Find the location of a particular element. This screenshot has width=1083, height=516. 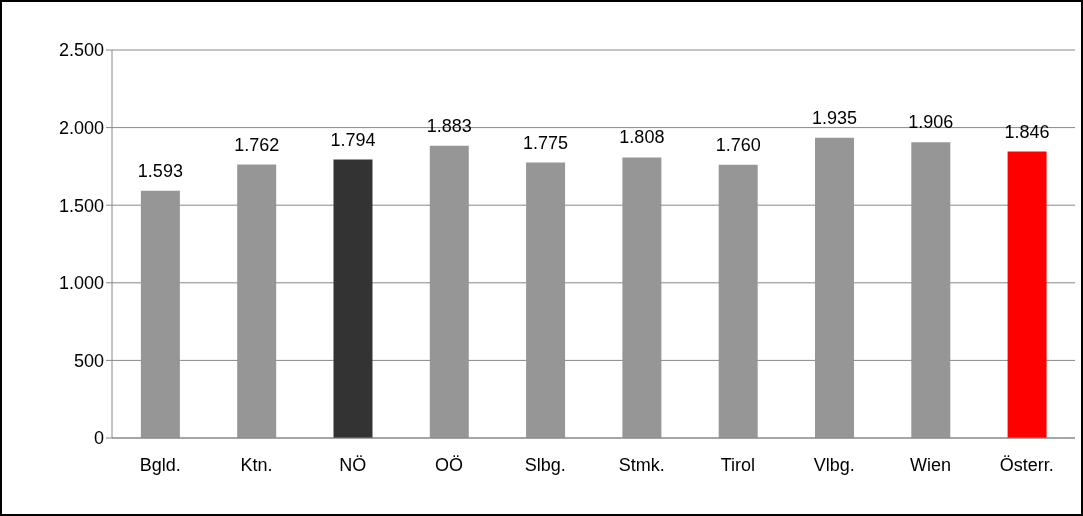

x-tick-label: Ktn. is located at coordinates (256, 464).